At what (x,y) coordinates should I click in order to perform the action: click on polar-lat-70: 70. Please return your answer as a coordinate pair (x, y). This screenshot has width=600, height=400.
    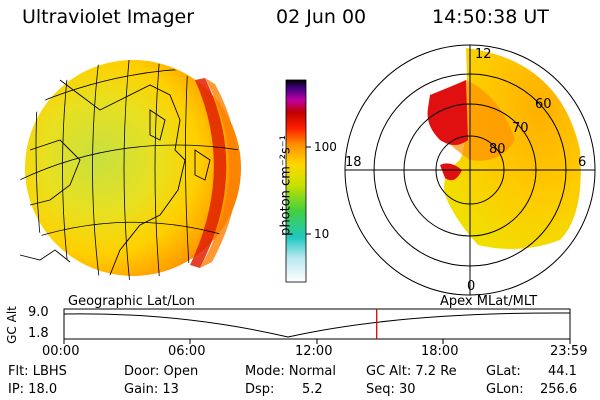
    Looking at the image, I should click on (520, 128).